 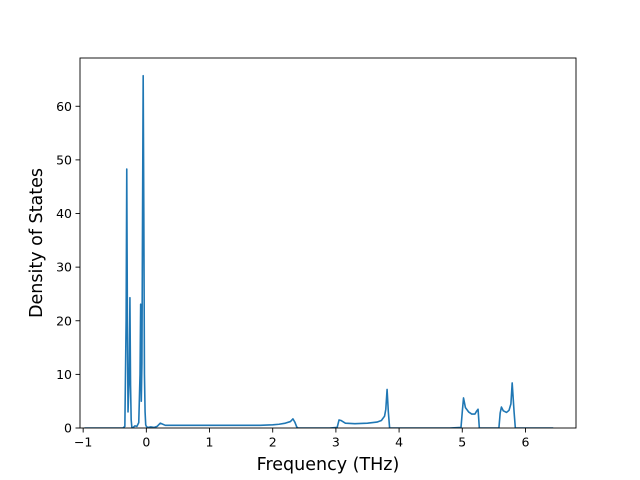 I want to click on x-tick-label: 4, so click(x=399, y=442).